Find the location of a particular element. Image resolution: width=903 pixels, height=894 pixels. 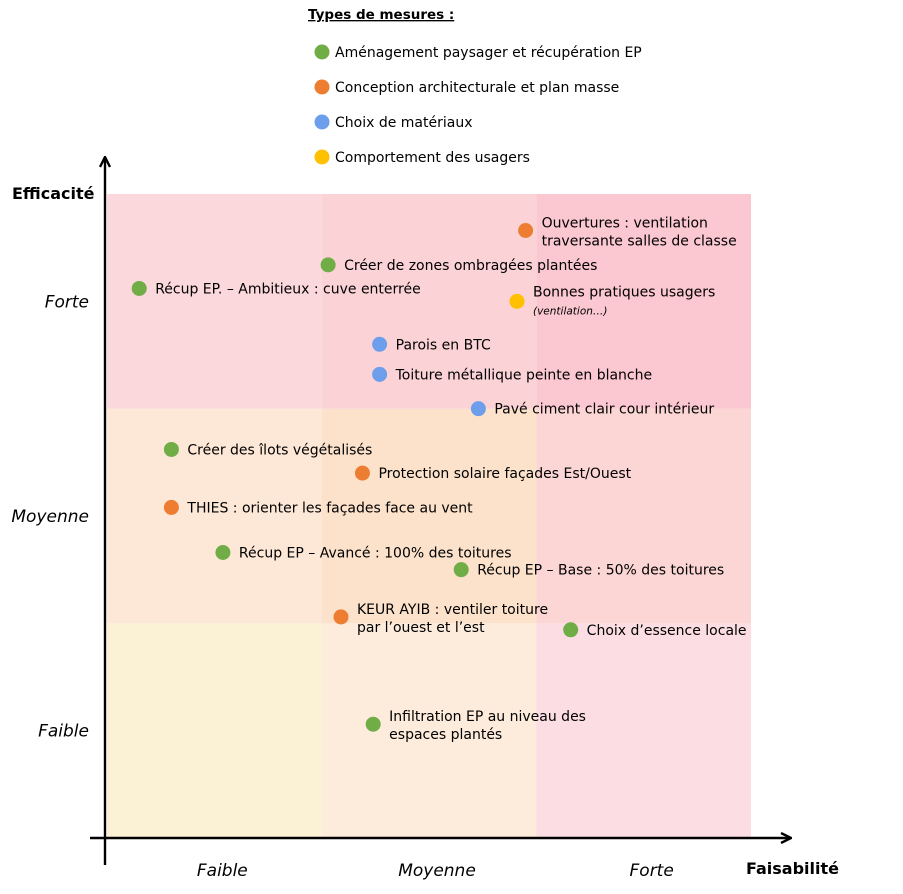

x-tick-labels: Faible Moyenne Forte is located at coordinates (435, 871).